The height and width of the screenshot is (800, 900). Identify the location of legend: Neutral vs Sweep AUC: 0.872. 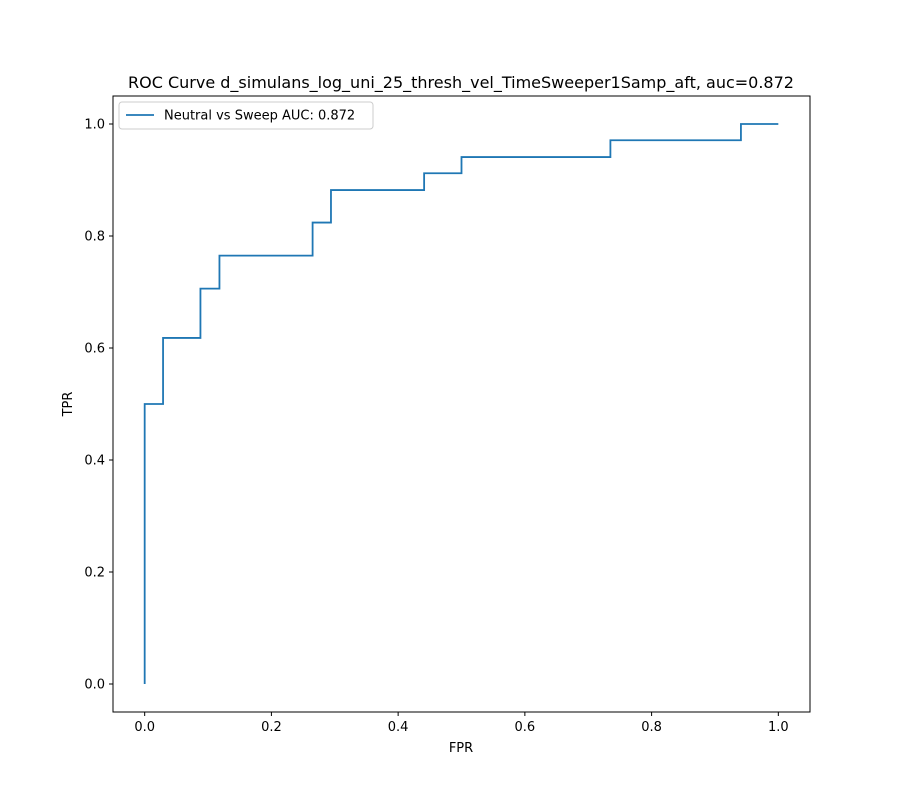
(246, 115).